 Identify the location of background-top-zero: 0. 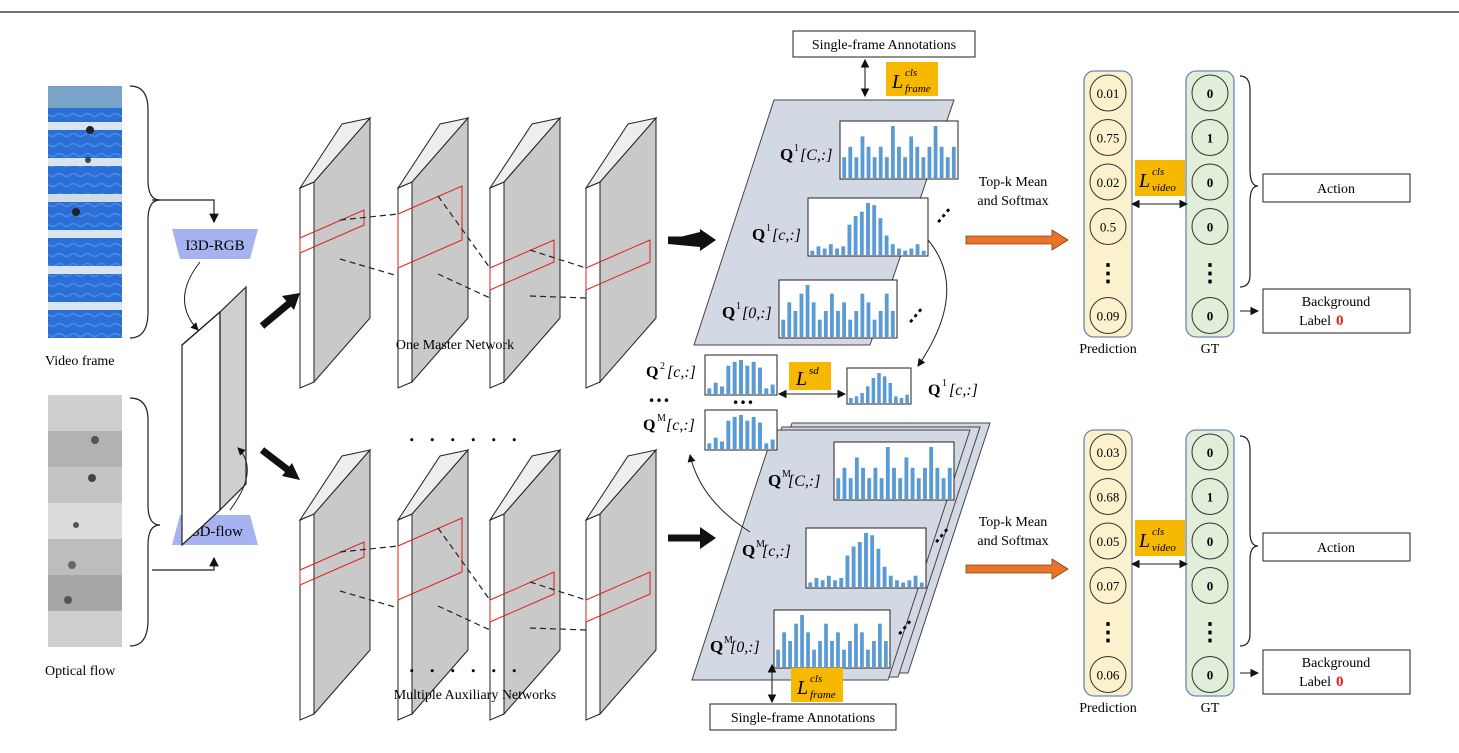
(1340, 321).